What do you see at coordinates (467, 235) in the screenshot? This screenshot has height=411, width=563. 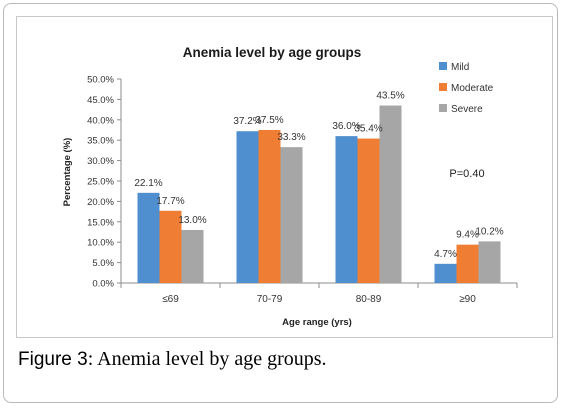 I see `data-label: 9.4%` at bounding box center [467, 235].